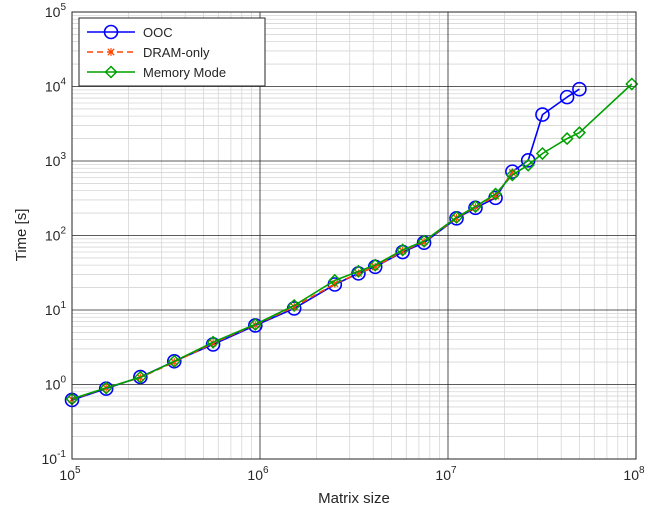  I want to click on y-axis: 10⁻¹ 10⁰ 10¹ 10² 10³ 10⁴ 10⁵, so click(54, 234).